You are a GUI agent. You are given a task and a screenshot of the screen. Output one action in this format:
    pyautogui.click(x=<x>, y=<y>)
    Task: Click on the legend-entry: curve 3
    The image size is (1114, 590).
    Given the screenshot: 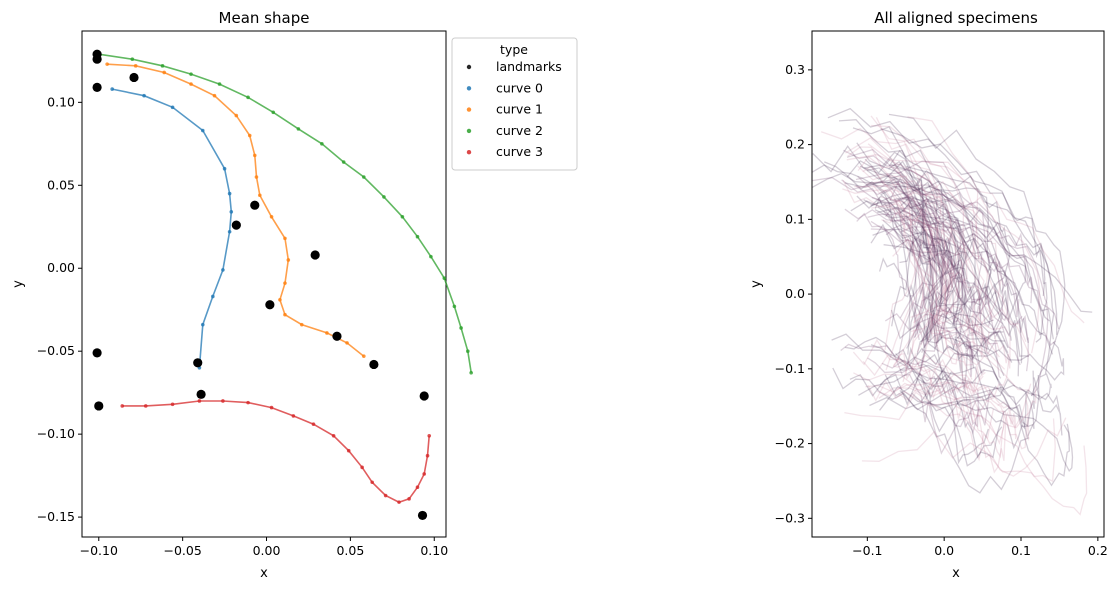 What is the action you would take?
    pyautogui.click(x=519, y=151)
    